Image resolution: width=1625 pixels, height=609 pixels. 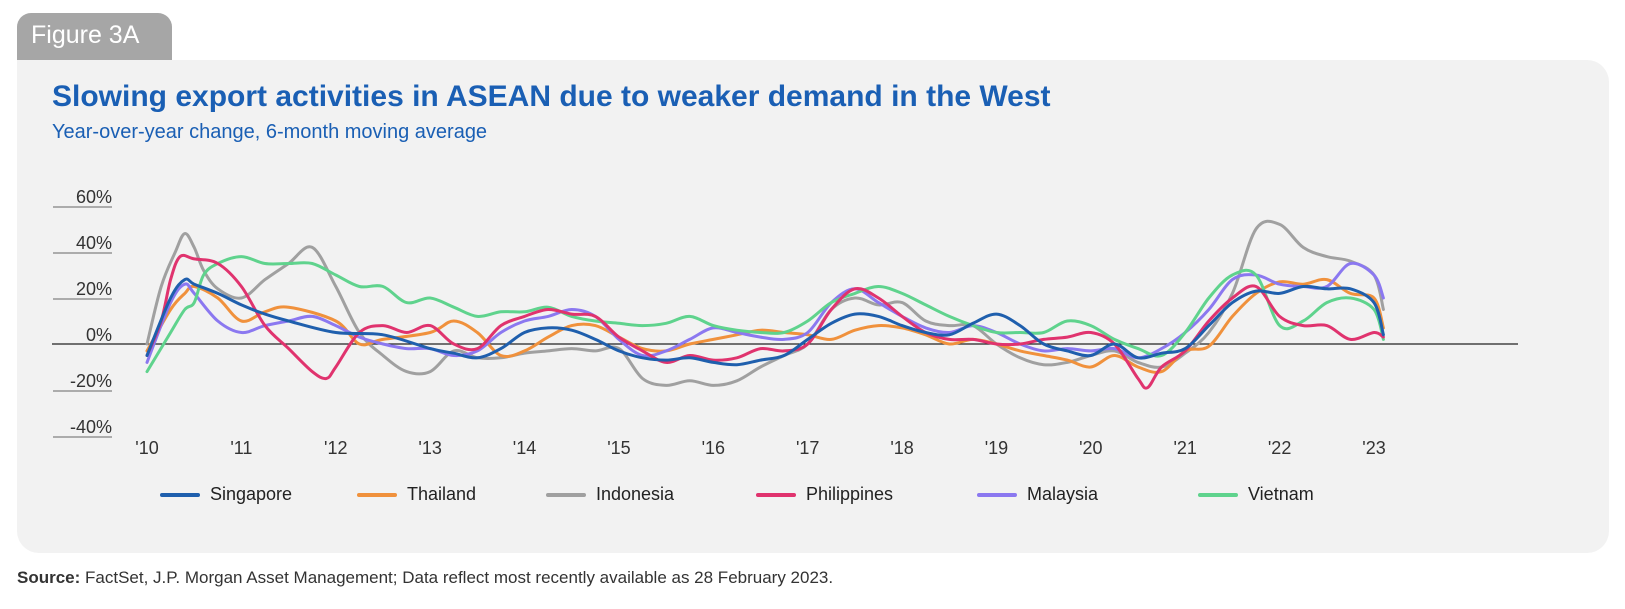 I want to click on x-tick-label: '15, so click(x=618, y=448).